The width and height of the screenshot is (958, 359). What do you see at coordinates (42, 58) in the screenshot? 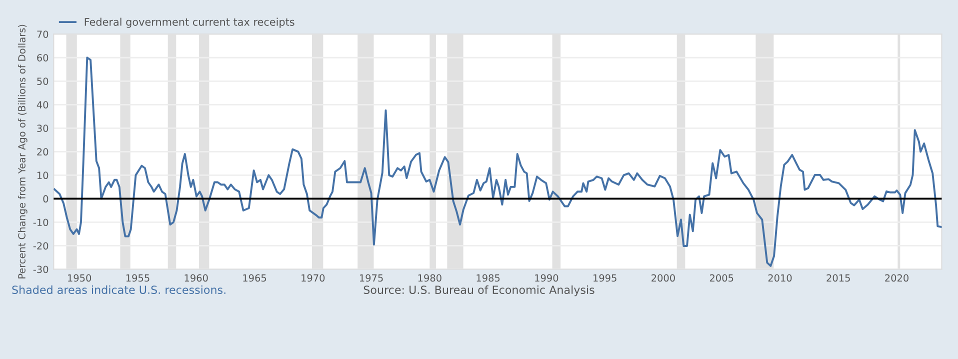
I see `y-tick-label: 60` at bounding box center [42, 58].